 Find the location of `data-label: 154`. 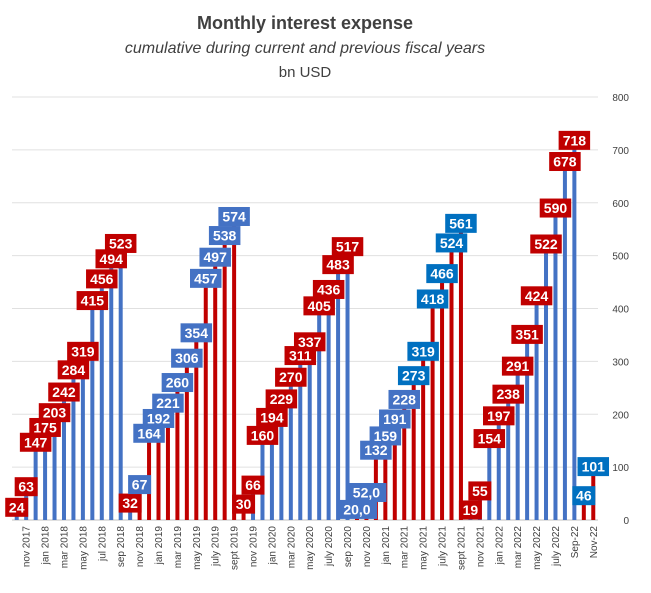

data-label: 154 is located at coordinates (490, 439).